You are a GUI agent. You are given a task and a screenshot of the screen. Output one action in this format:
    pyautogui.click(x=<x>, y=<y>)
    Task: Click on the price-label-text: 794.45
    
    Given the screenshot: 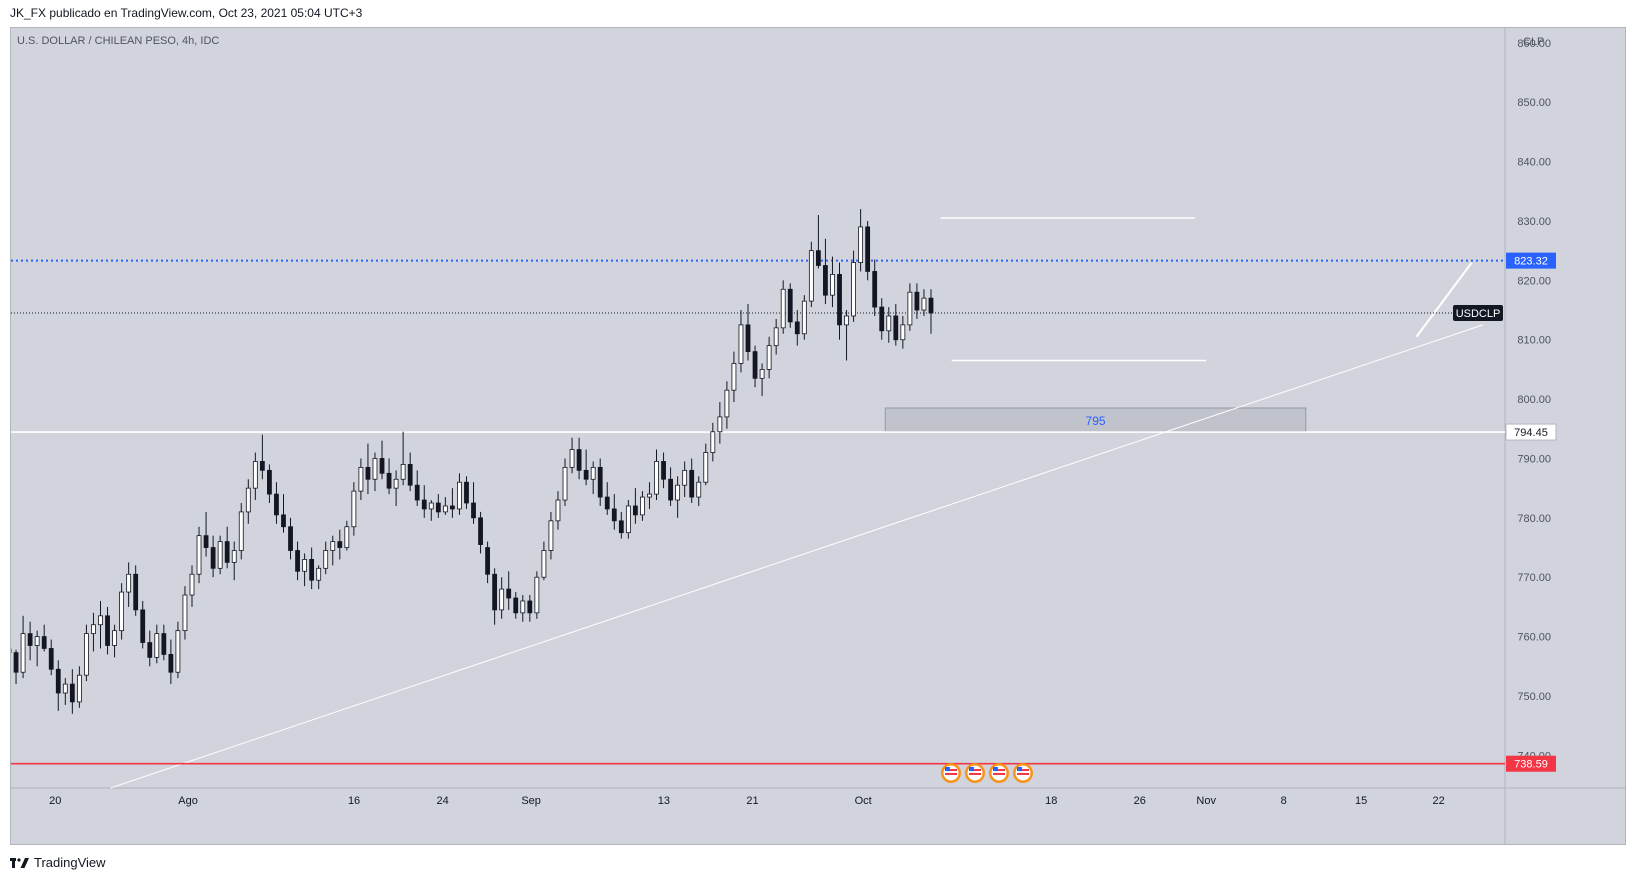 What is the action you would take?
    pyautogui.click(x=1531, y=433)
    